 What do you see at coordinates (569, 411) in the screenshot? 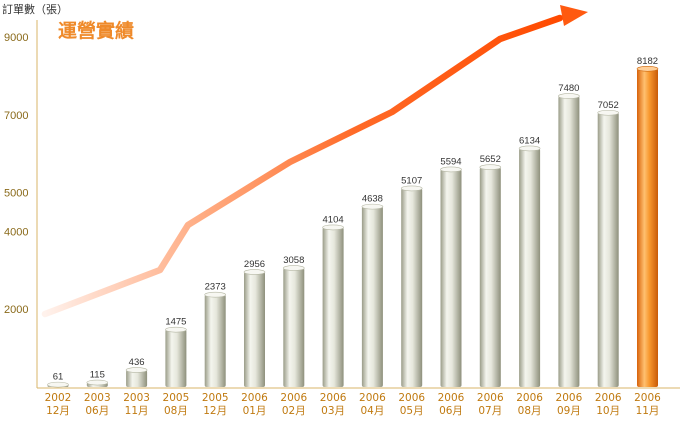
I see `category-month: 09月` at bounding box center [569, 411].